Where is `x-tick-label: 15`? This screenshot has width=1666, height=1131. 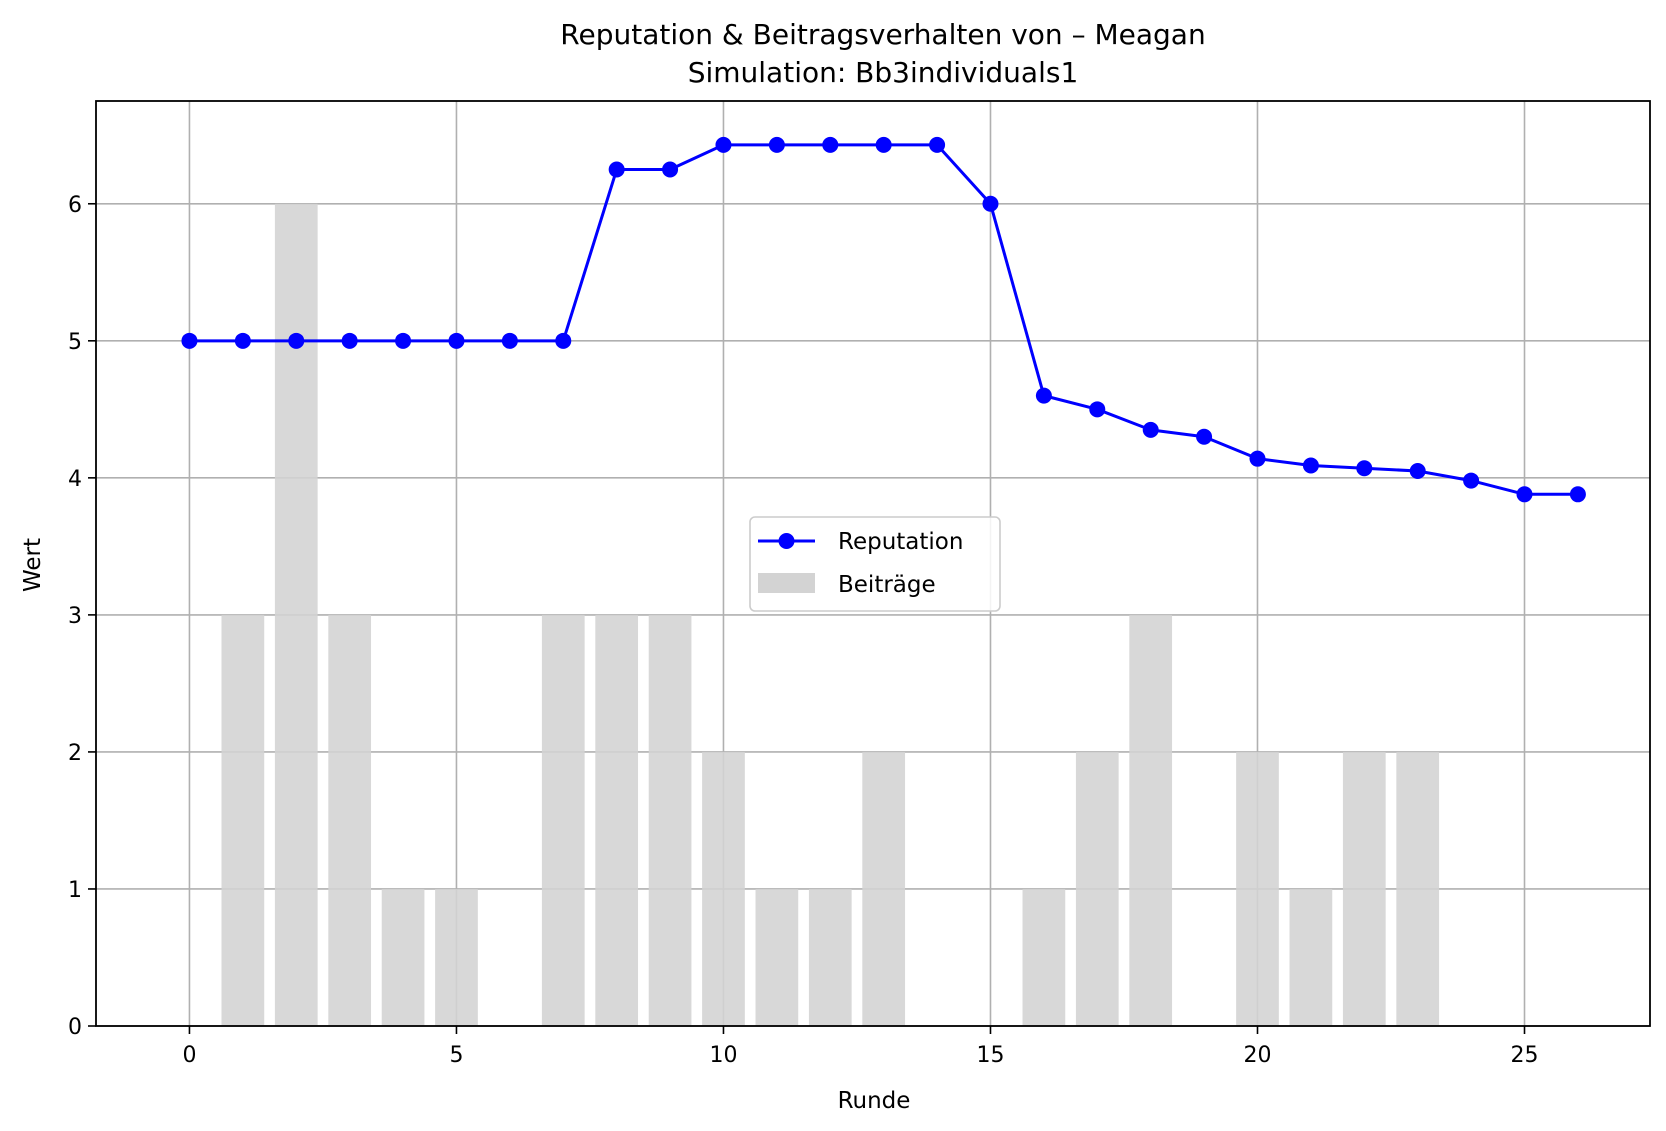
x-tick-label: 15 is located at coordinates (990, 1055).